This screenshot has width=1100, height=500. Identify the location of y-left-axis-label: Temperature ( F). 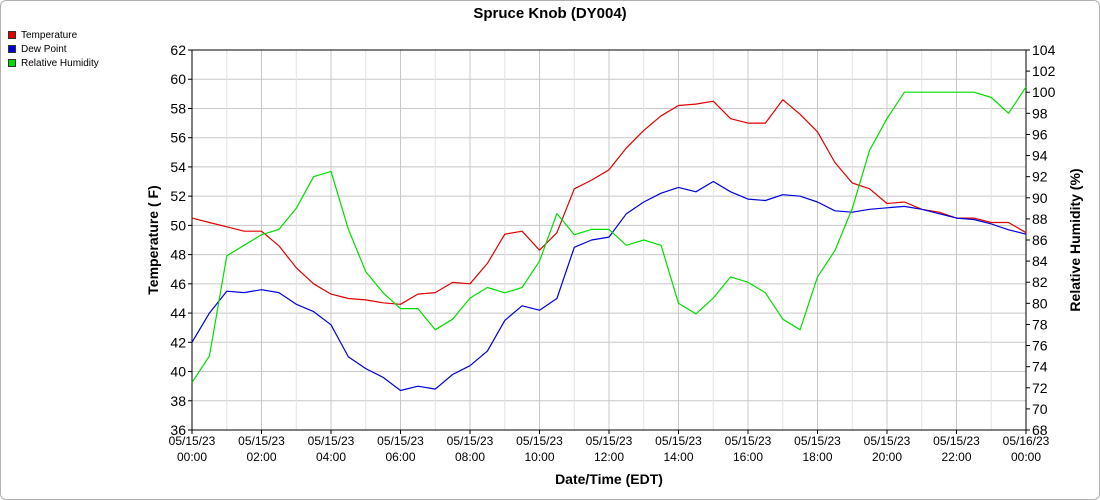
(153, 239).